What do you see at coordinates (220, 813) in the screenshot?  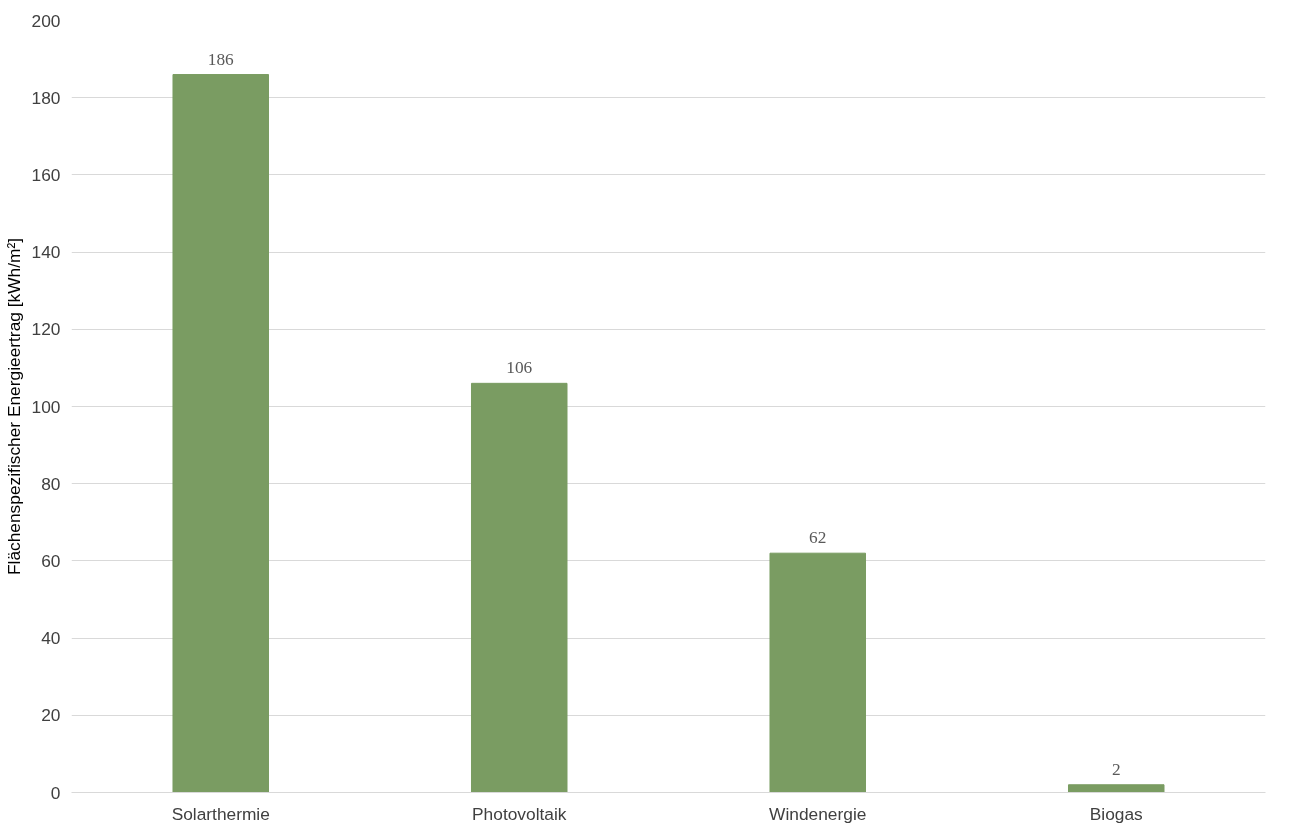 I see `x-tick-label: Solarthermie` at bounding box center [220, 813].